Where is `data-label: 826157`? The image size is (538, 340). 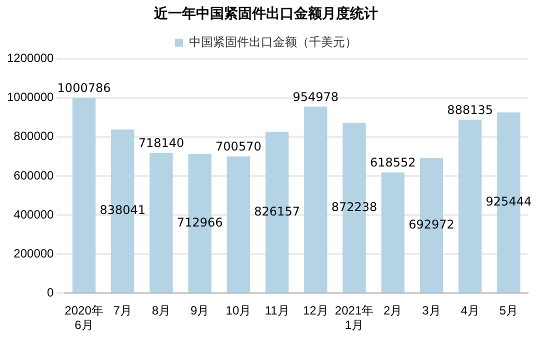
data-label: 826157 is located at coordinates (277, 211).